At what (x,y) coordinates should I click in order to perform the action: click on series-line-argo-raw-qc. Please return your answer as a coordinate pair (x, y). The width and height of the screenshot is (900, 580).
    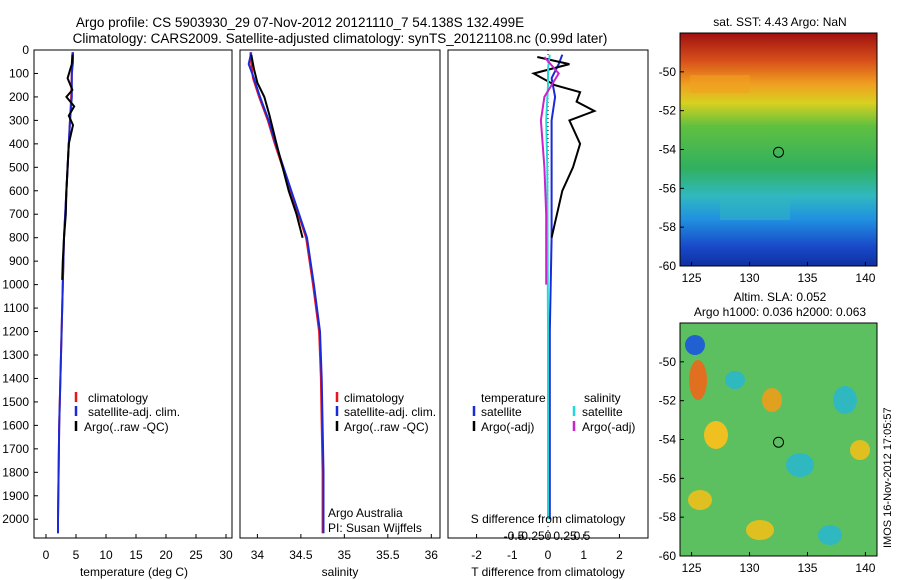
    Looking at the image, I should click on (68, 167).